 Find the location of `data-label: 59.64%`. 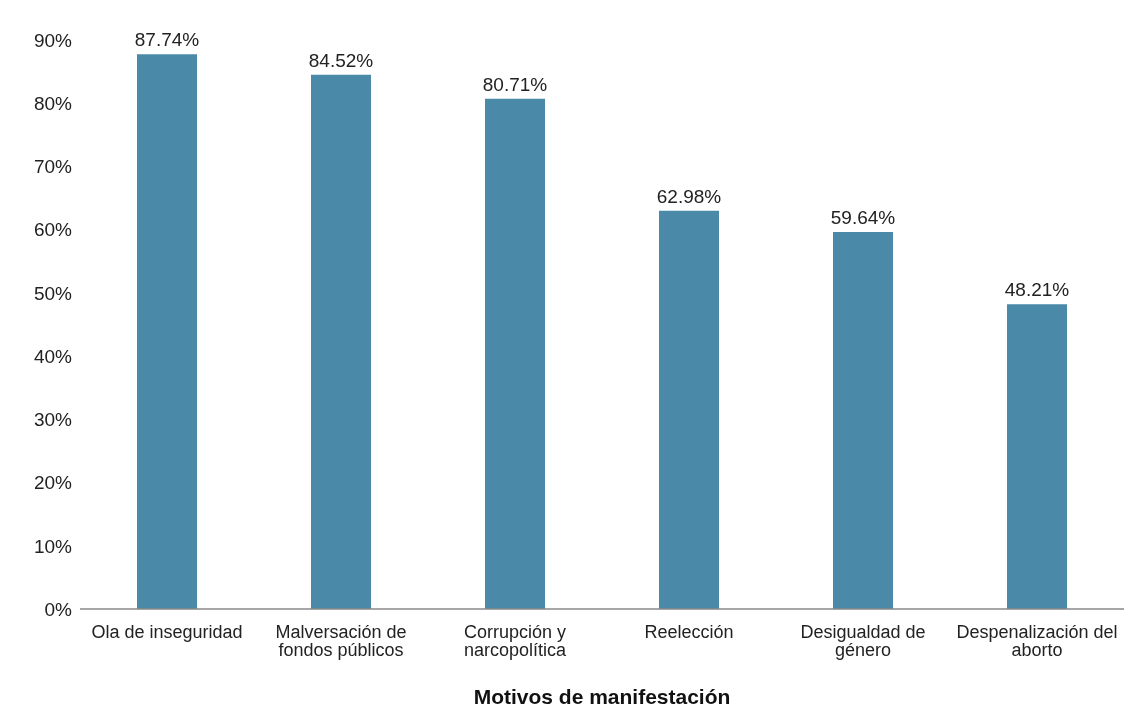

data-label: 59.64% is located at coordinates (863, 217).